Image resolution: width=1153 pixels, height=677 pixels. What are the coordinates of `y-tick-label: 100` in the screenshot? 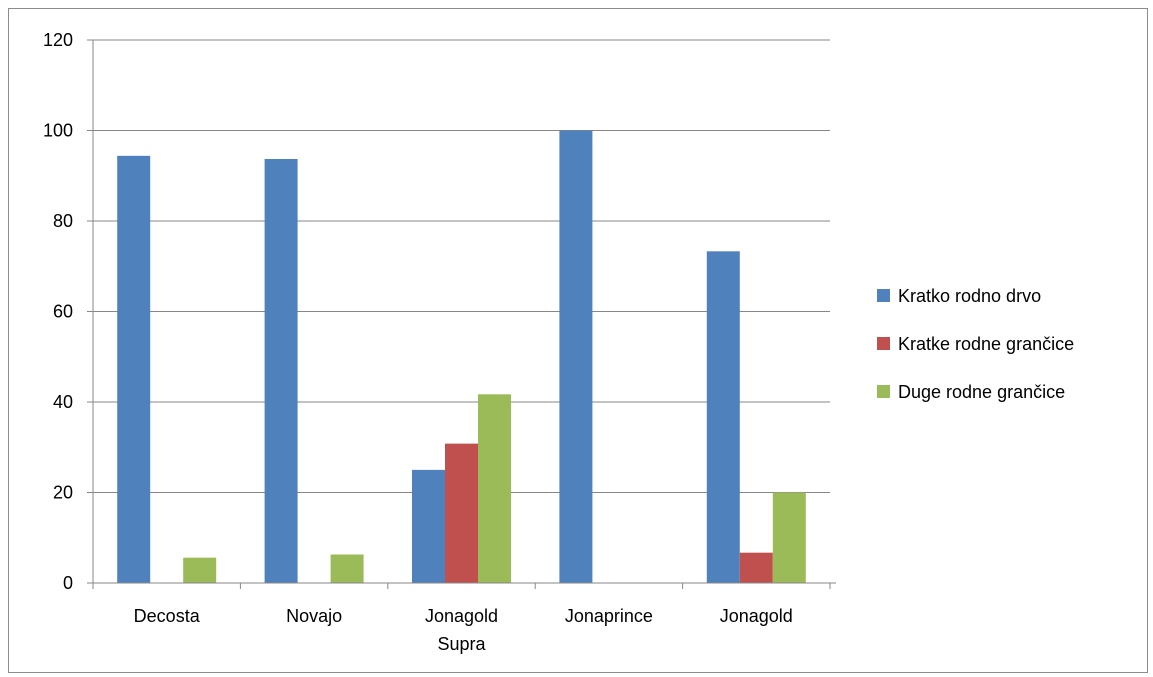 It's located at (58, 131).